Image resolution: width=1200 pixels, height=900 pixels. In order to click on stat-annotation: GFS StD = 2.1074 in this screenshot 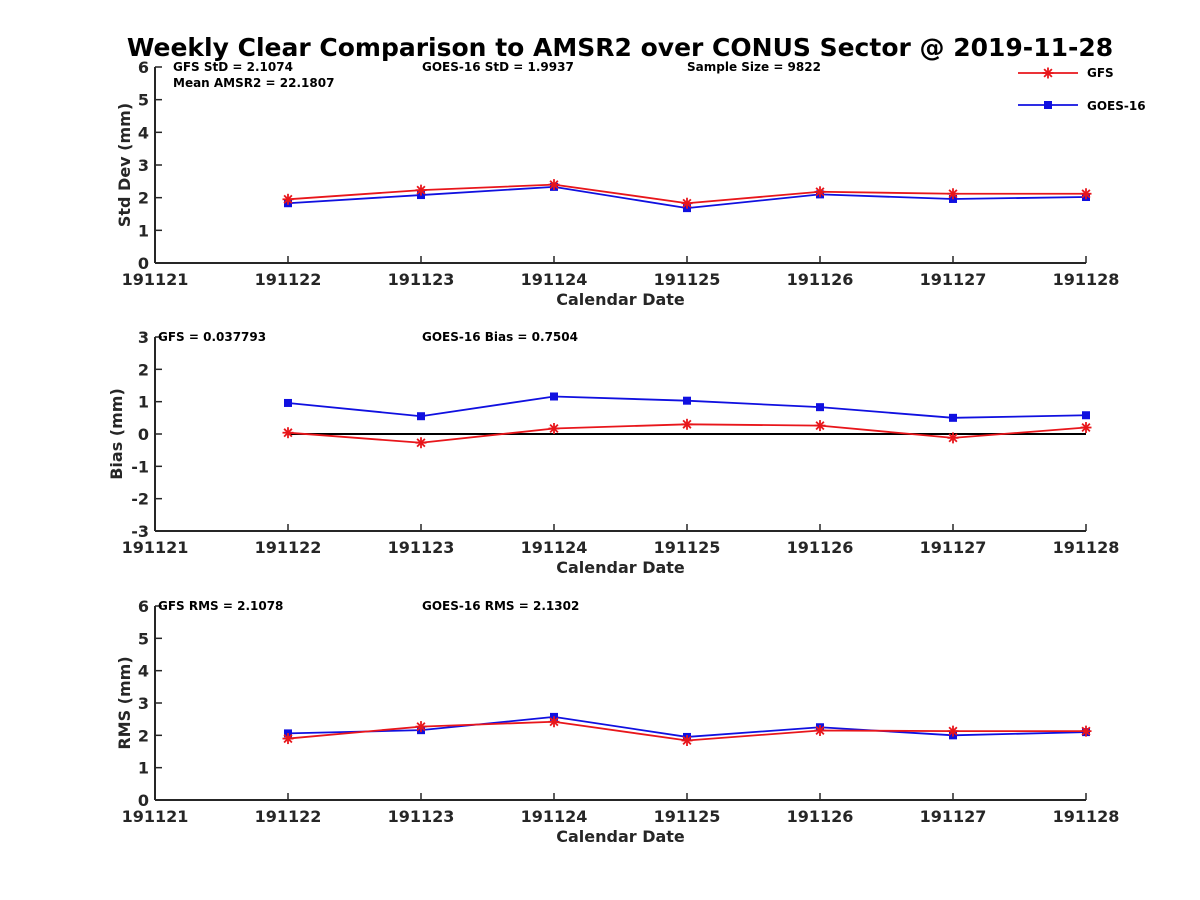, I will do `click(233, 67)`.